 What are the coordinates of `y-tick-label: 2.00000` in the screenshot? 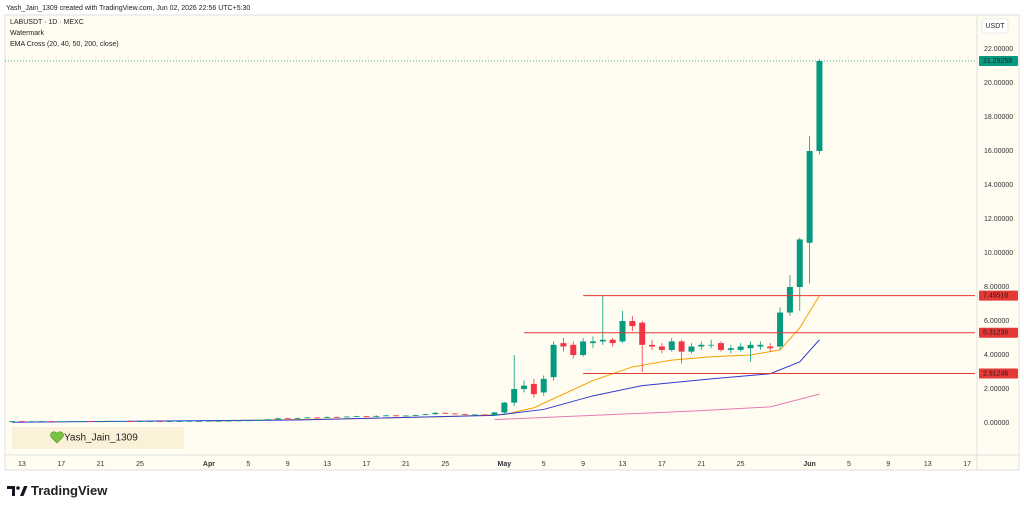 It's located at (996, 389).